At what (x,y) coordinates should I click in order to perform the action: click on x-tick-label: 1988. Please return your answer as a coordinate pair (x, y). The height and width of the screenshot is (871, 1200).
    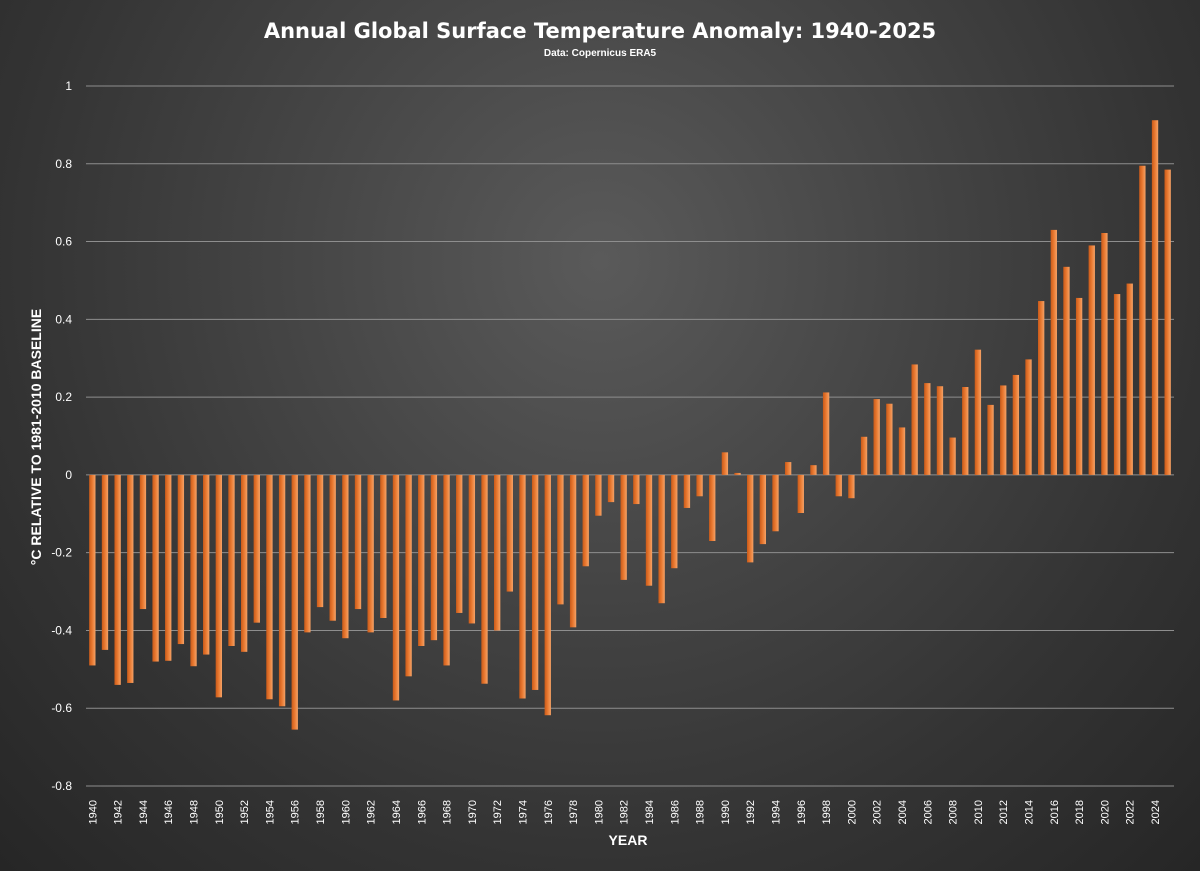
    Looking at the image, I should click on (701, 812).